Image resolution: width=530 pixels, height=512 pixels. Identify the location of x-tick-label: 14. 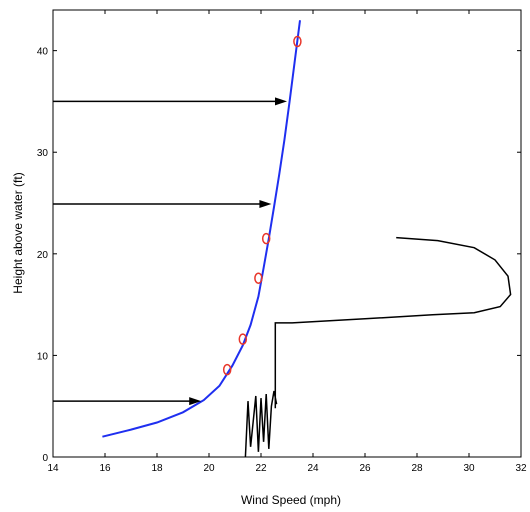
(53, 468).